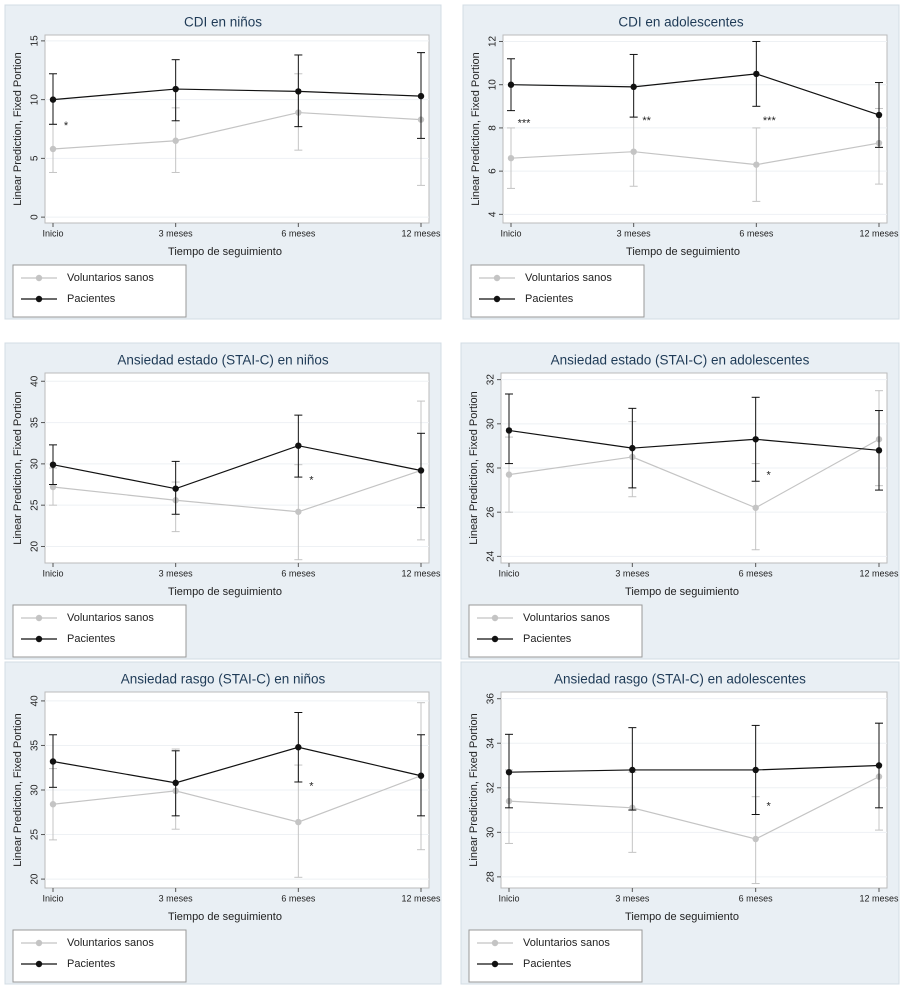  What do you see at coordinates (493, 128) in the screenshot?
I see `y-tick-label: 8` at bounding box center [493, 128].